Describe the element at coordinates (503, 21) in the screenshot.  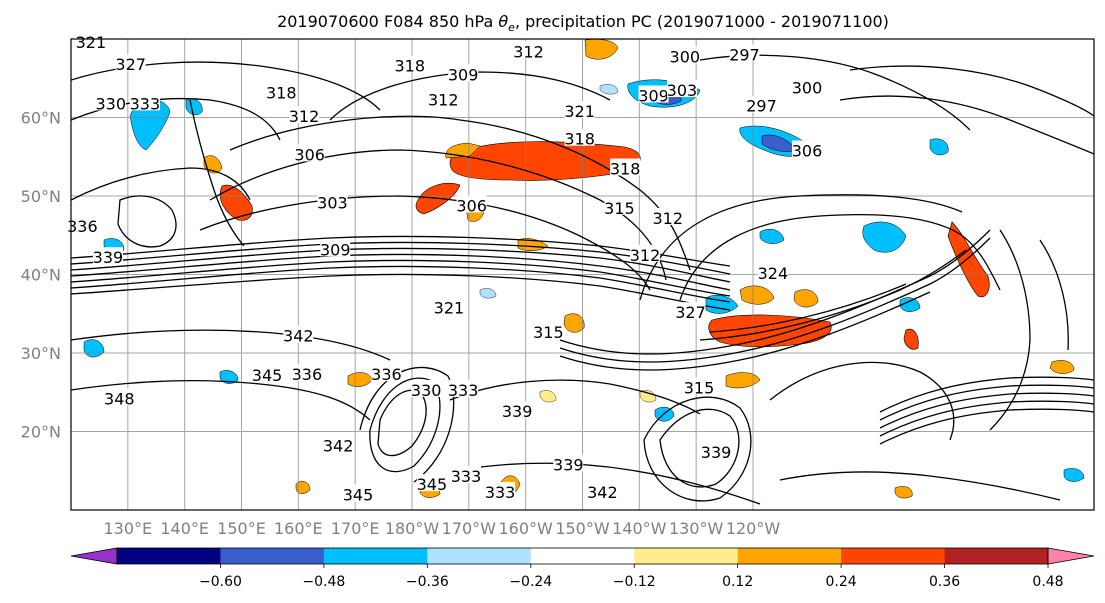
I see `title-theta: θ` at that location.